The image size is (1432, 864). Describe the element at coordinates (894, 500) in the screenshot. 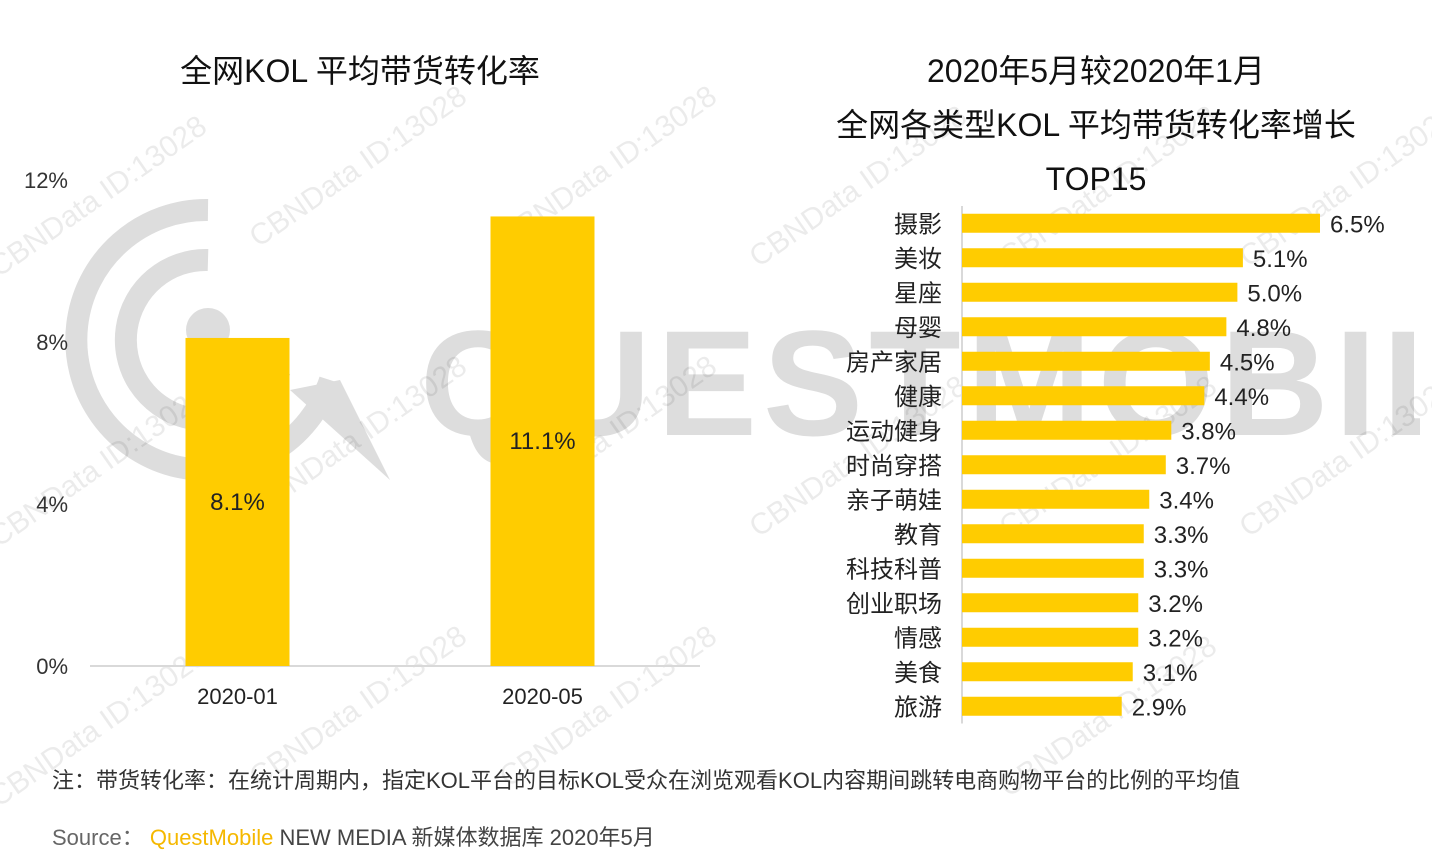

I see `category-label: 亲子萌娃` at that location.